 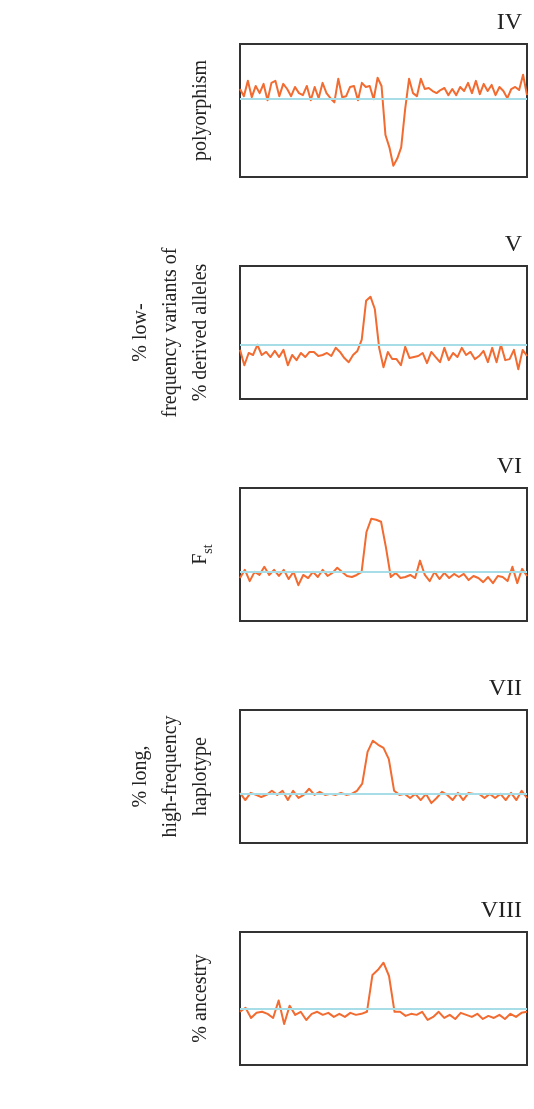 What do you see at coordinates (509, 21) in the screenshot?
I see `chart-title: IV` at bounding box center [509, 21].